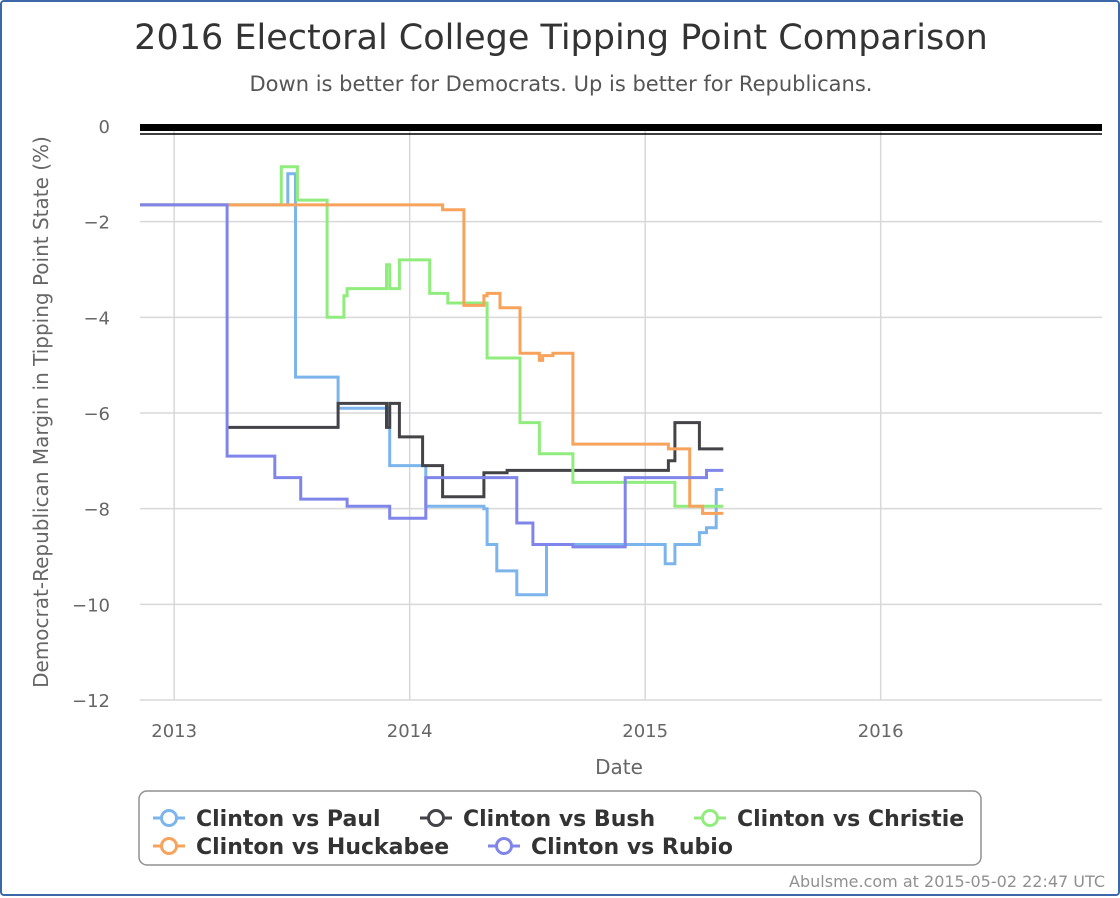  Describe the element at coordinates (850, 819) in the screenshot. I see `legend-label: Clinton vs Christie` at that location.